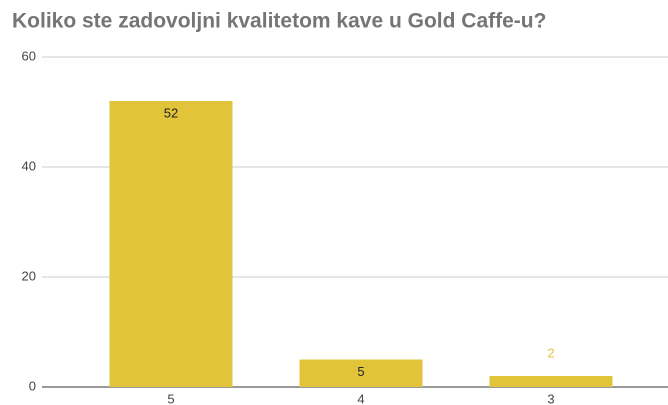 Image resolution: width=668 pixels, height=405 pixels. What do you see at coordinates (29, 55) in the screenshot?
I see `y-tick-label: 60` at bounding box center [29, 55].